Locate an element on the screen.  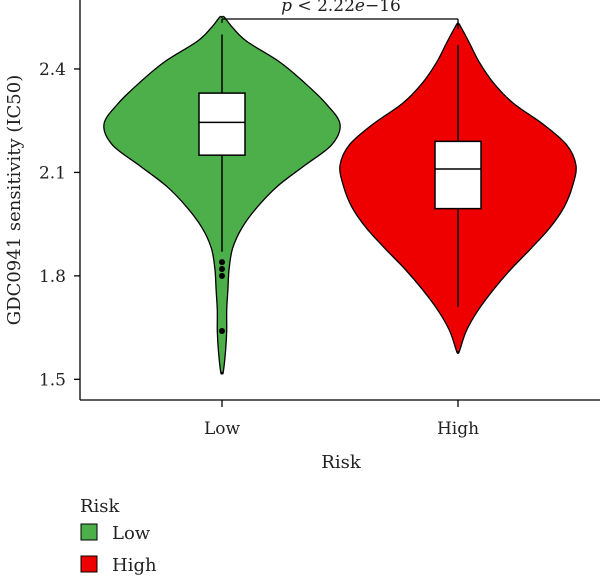
legend-swatch-high is located at coordinates (89, 564).